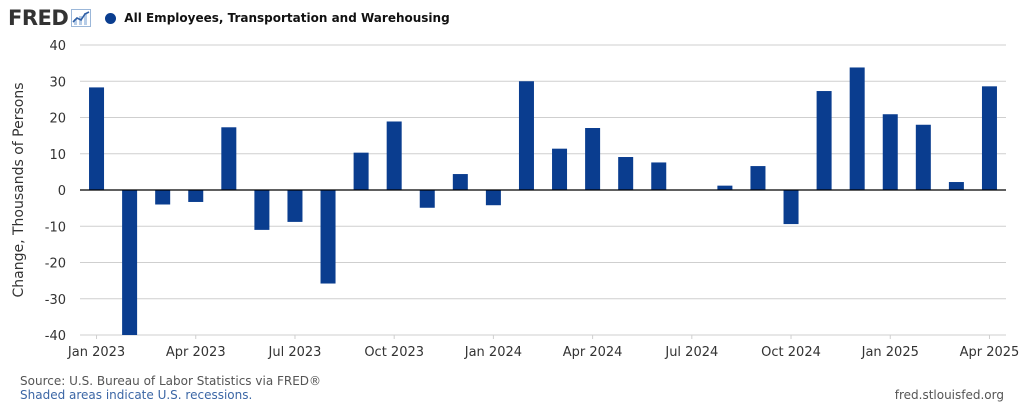  What do you see at coordinates (136, 395) in the screenshot?
I see `recession-note: Shaded areas indicate U.S. recessions.` at bounding box center [136, 395].